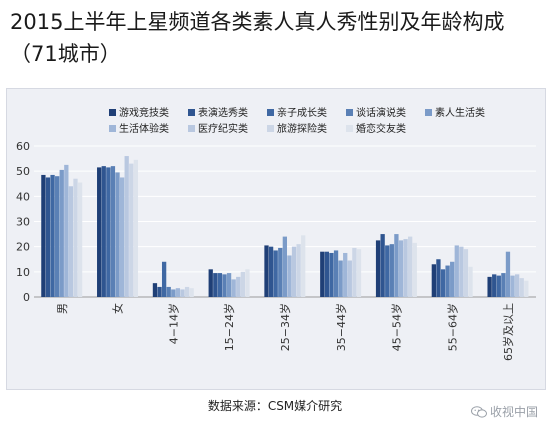  I want to click on x-tick-label: 55−64岁, so click(452, 327).